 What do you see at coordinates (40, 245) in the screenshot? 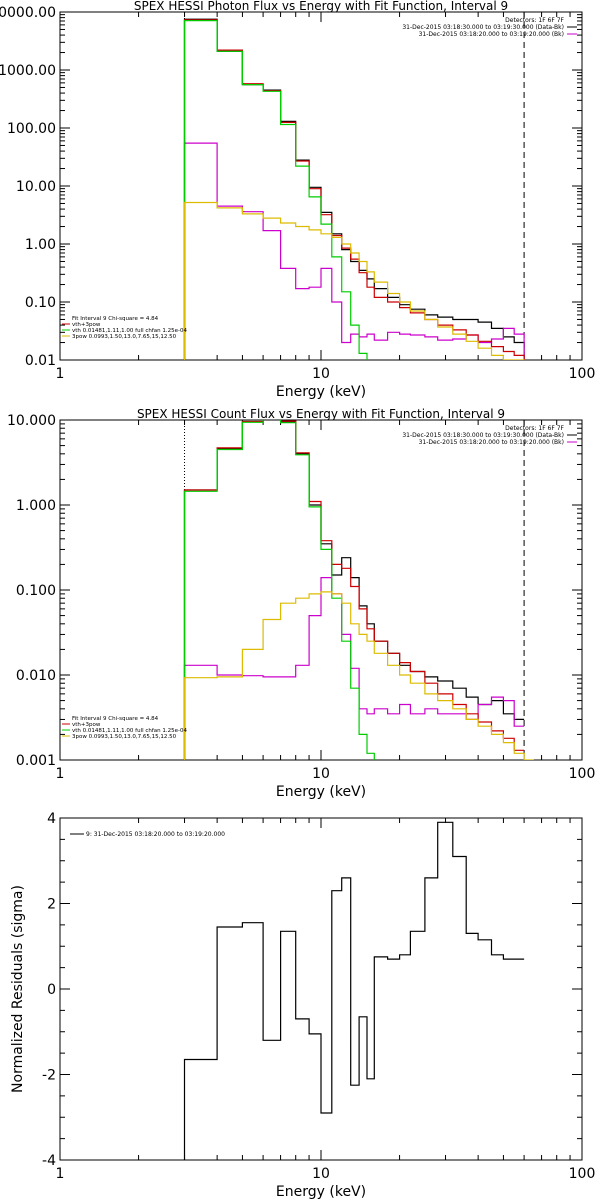
I see `y-tick-label: 1.00` at bounding box center [40, 245].